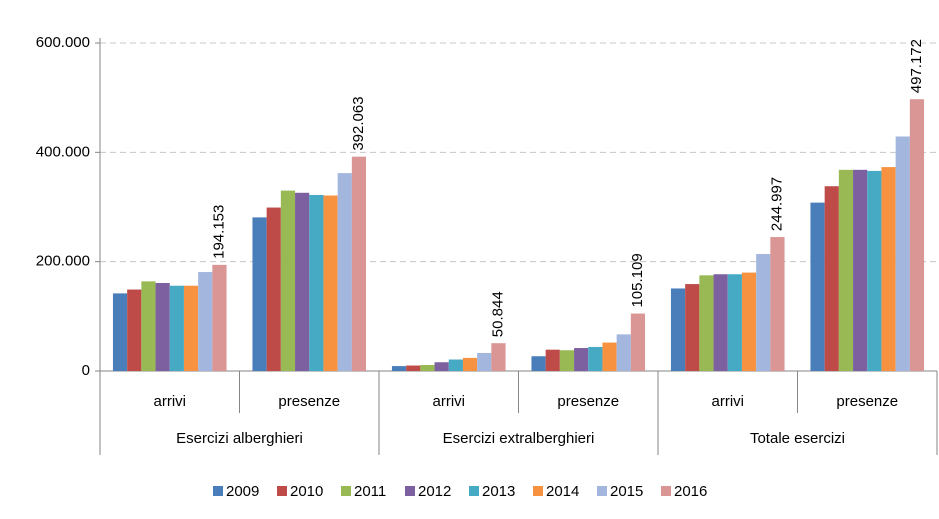  Describe the element at coordinates (86, 370) in the screenshot. I see `y-tick-label: 0` at that location.